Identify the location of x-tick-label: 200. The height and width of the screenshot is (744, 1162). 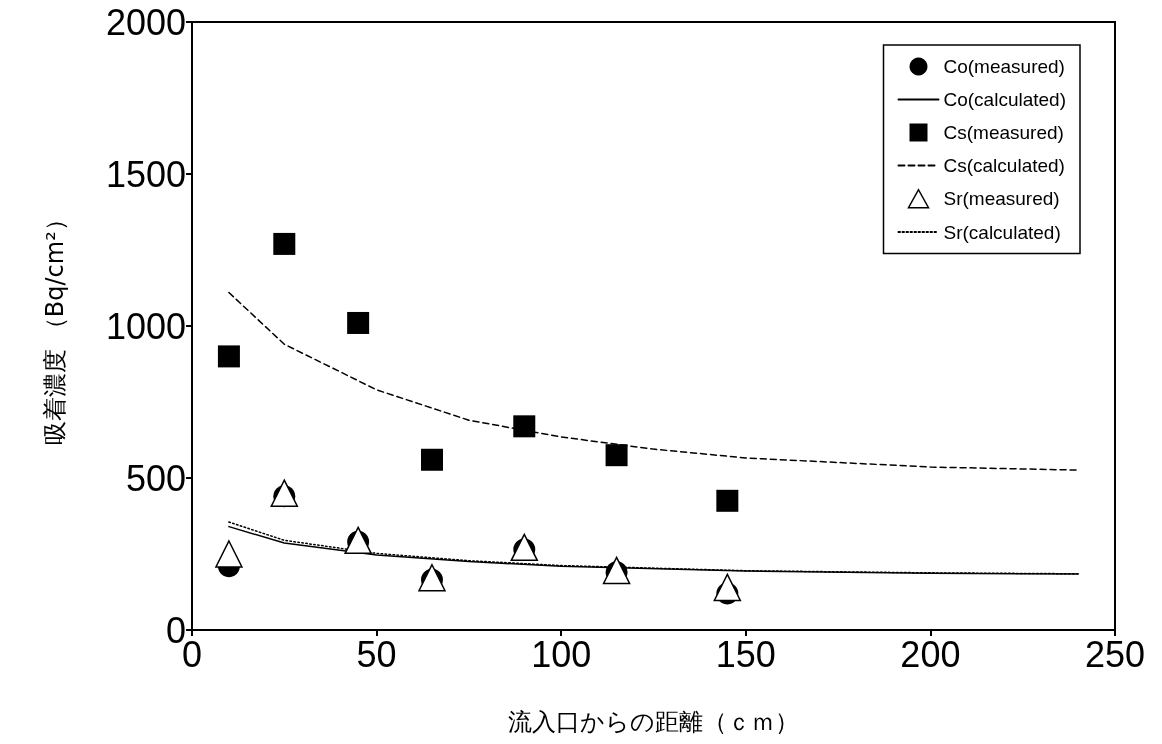
(930, 654).